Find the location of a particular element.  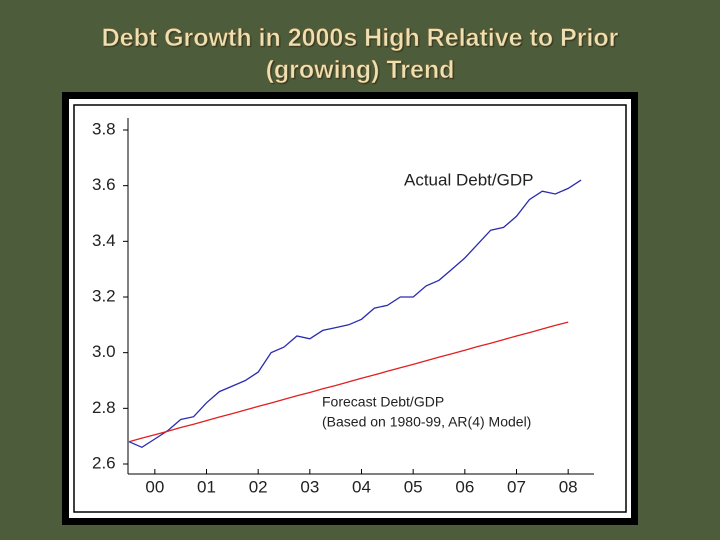

x-tick-label: 04 is located at coordinates (361, 486).